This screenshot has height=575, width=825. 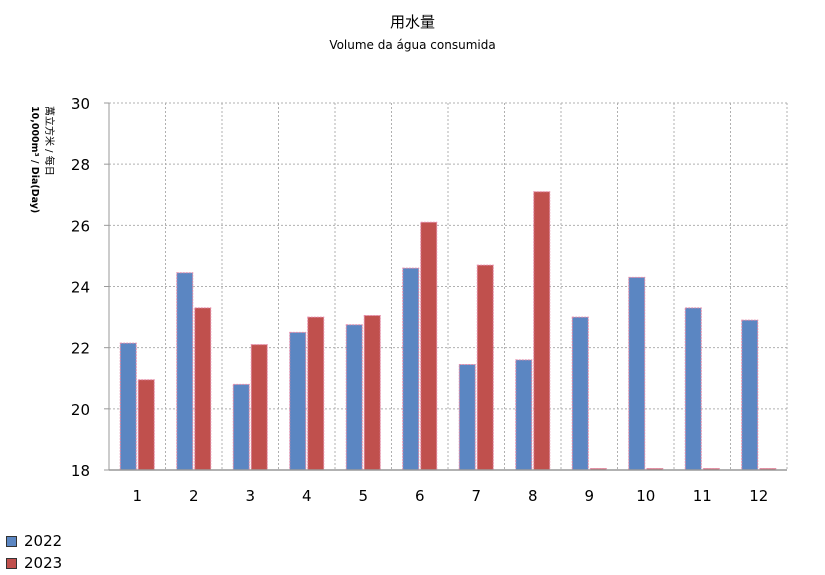 What do you see at coordinates (80, 288) in the screenshot?
I see `y-tick-label: 24` at bounding box center [80, 288].